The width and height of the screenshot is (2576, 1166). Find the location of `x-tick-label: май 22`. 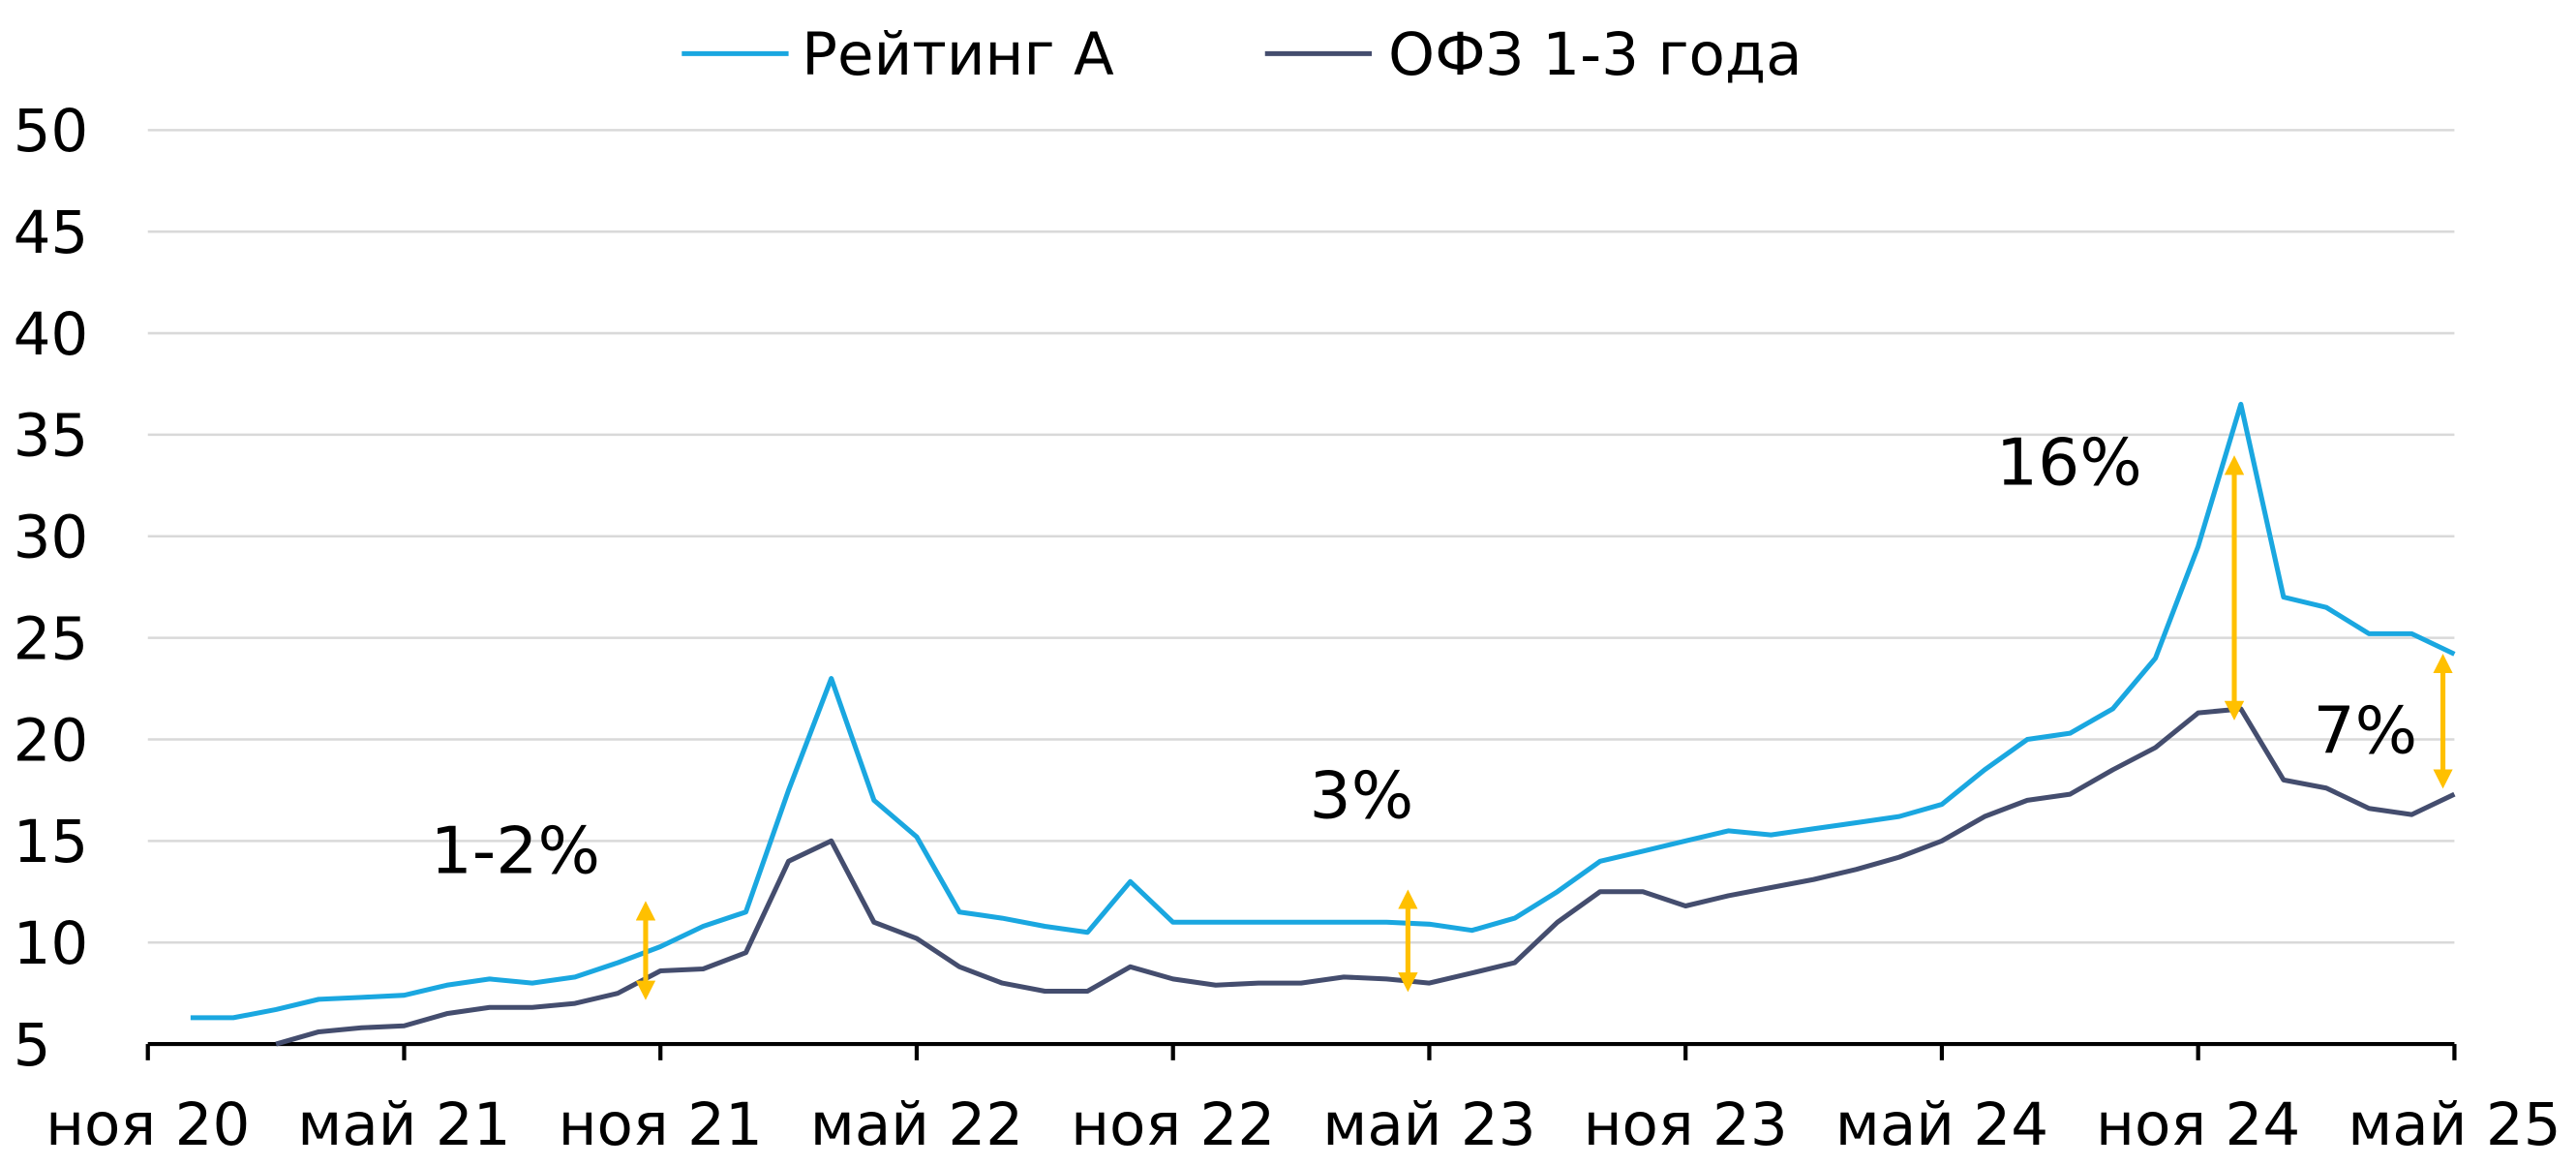

x-tick-label: май 22 is located at coordinates (917, 1125).